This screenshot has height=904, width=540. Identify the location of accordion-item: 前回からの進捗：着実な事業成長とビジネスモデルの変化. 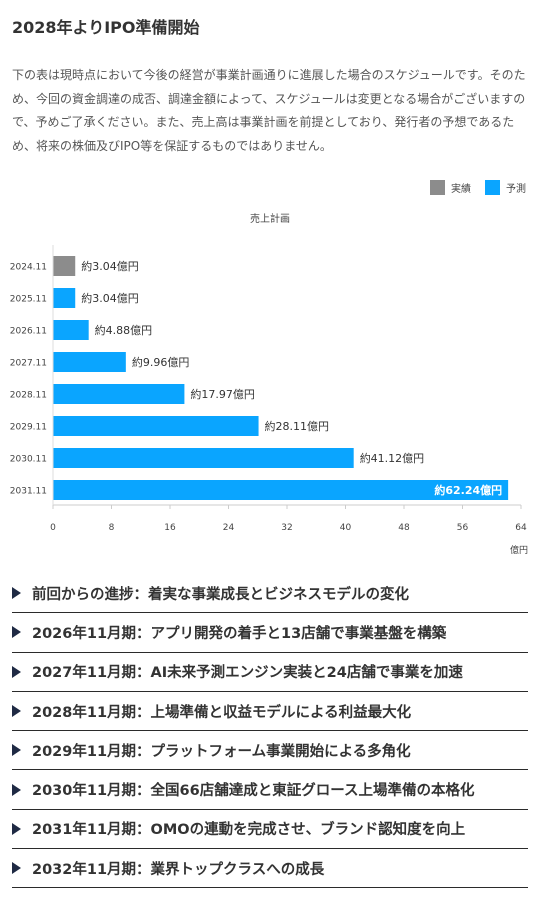
(270, 594).